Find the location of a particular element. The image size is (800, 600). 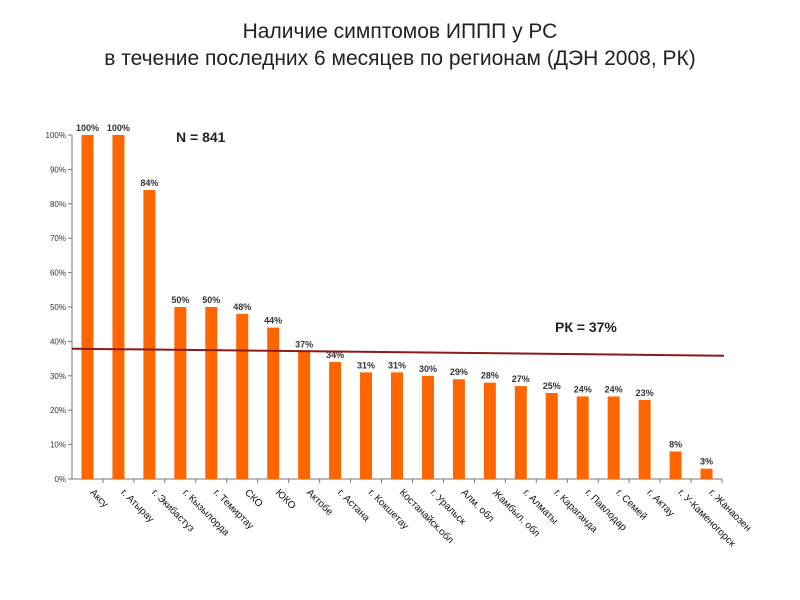

y-tick-label: 10% is located at coordinates (58, 445).